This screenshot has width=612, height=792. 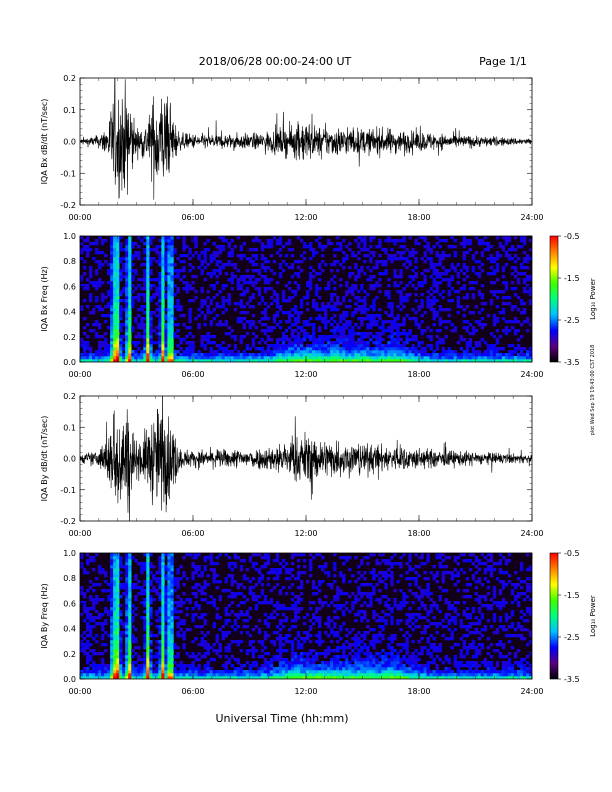 I want to click on page-label: Page 1/1, so click(x=503, y=61).